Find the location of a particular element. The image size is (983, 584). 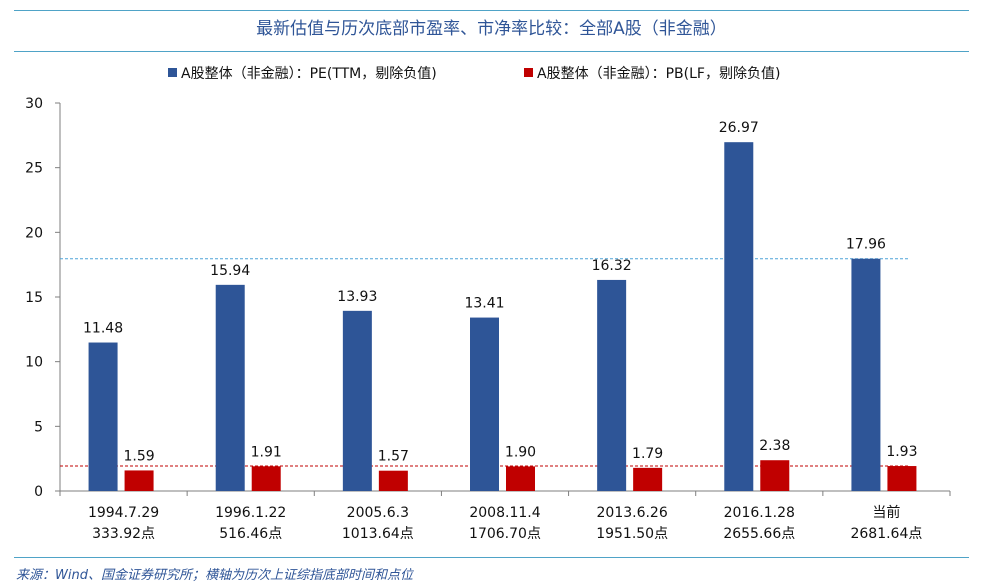

x-tick-label-index: 1013.64点 is located at coordinates (378, 534).